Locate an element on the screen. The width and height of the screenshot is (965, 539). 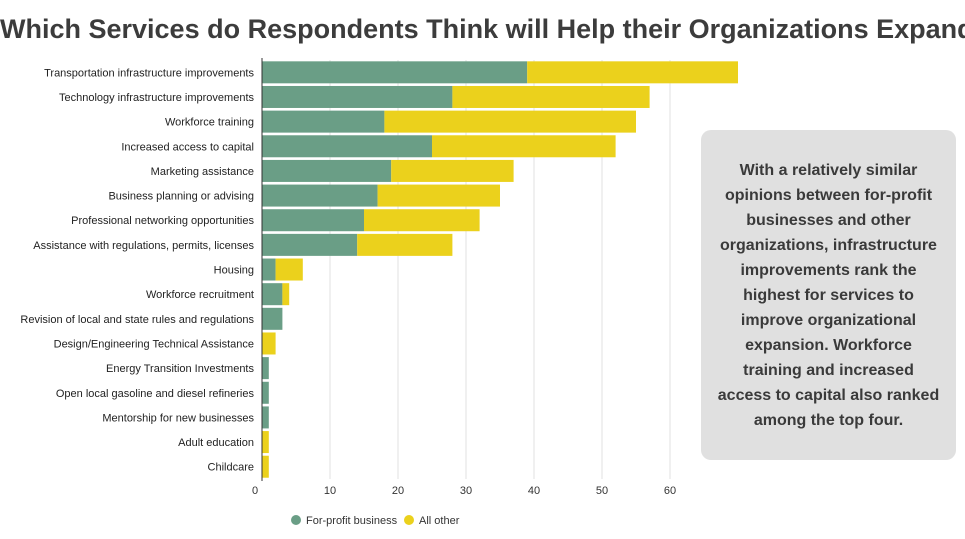
category-label: Childcare is located at coordinates (231, 468).